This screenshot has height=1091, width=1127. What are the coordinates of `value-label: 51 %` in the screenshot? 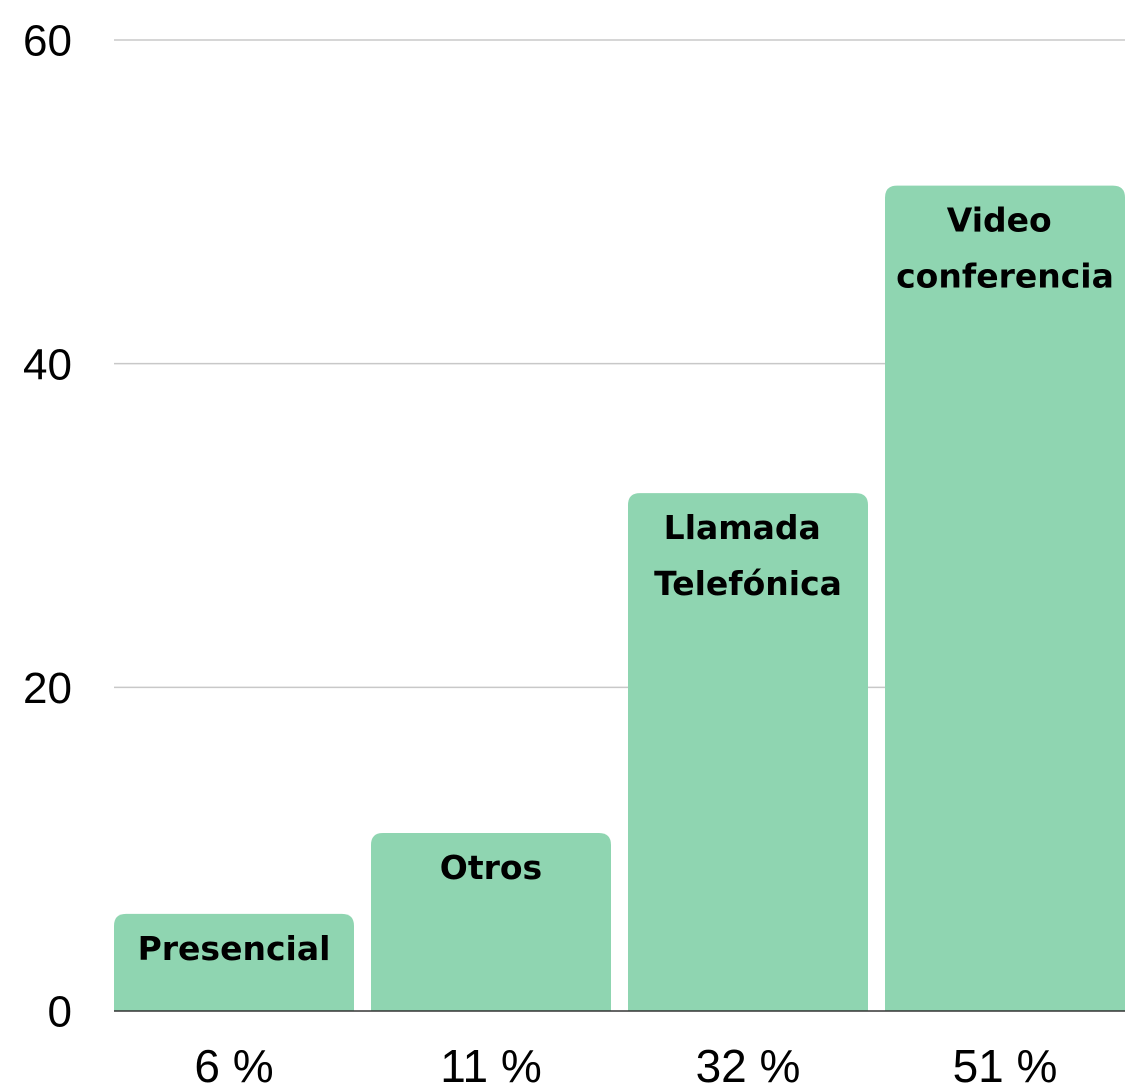 It's located at (1005, 1065).